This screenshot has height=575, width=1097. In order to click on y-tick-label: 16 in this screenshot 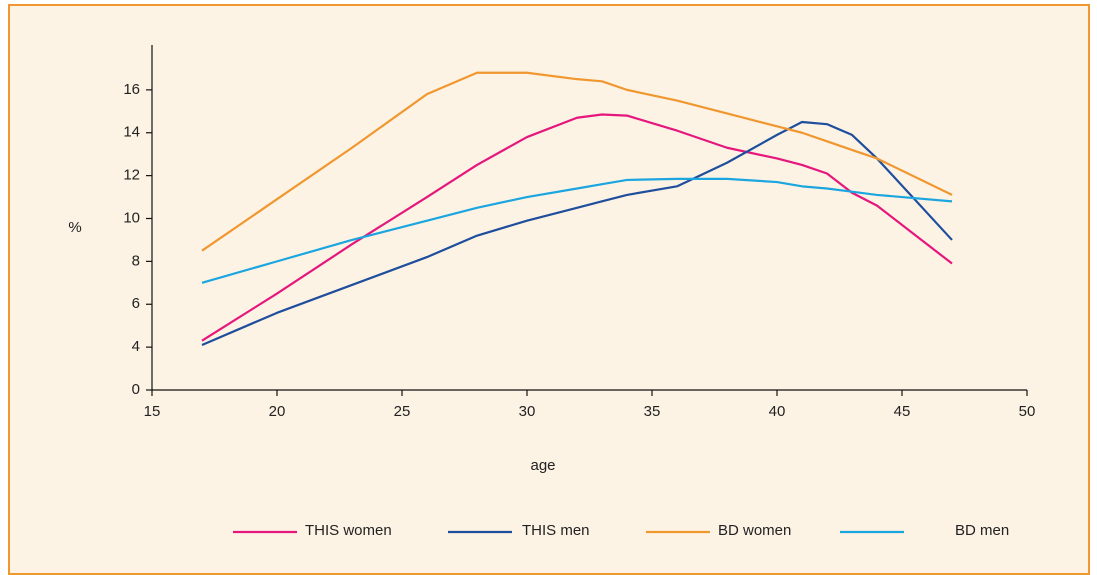, I will do `click(131, 89)`.